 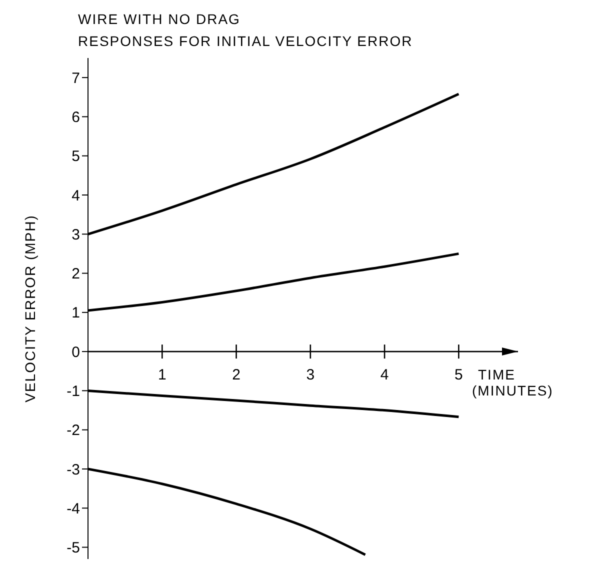 I want to click on y-tick-label: 0, so click(x=76, y=352).